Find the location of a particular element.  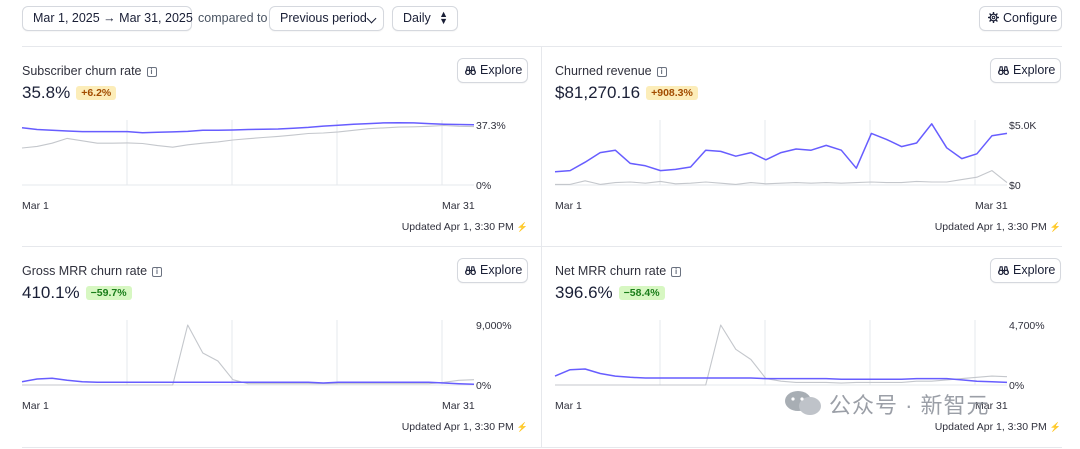

metric-title: Net MRR churn rate i is located at coordinates (618, 271).